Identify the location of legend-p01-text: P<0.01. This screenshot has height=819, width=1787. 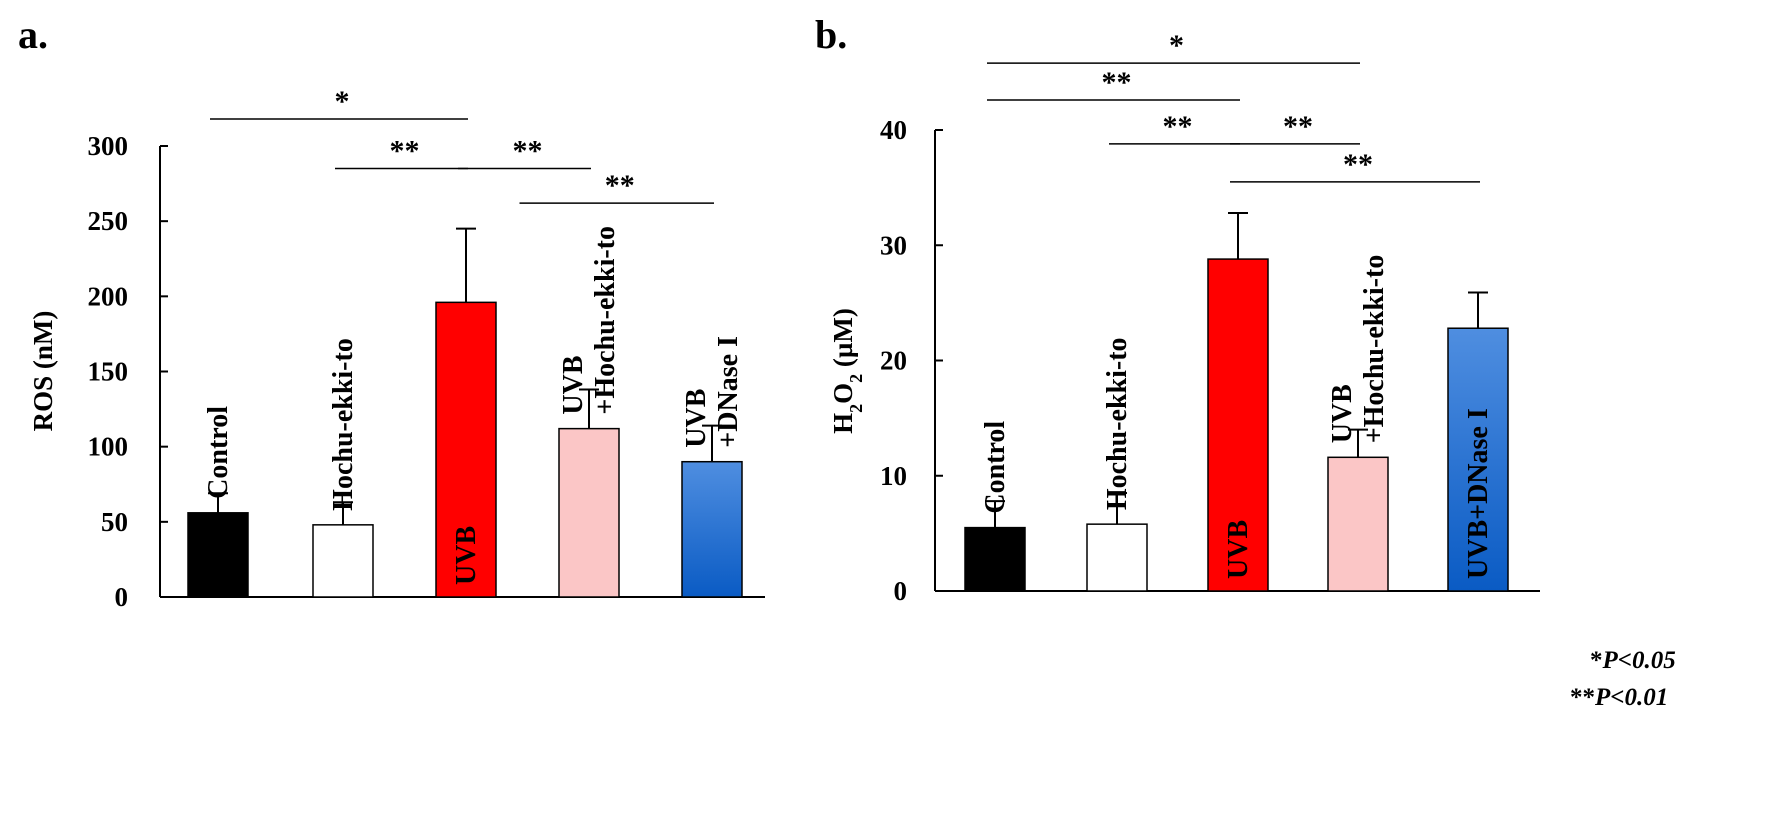
(1632, 697).